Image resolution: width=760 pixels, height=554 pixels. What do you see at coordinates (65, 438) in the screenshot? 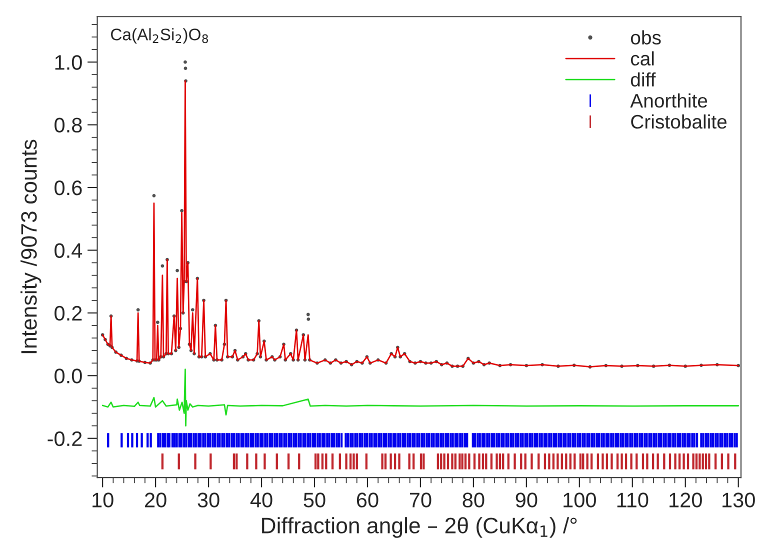
I see `y-tick-label: -0.2` at bounding box center [65, 438].